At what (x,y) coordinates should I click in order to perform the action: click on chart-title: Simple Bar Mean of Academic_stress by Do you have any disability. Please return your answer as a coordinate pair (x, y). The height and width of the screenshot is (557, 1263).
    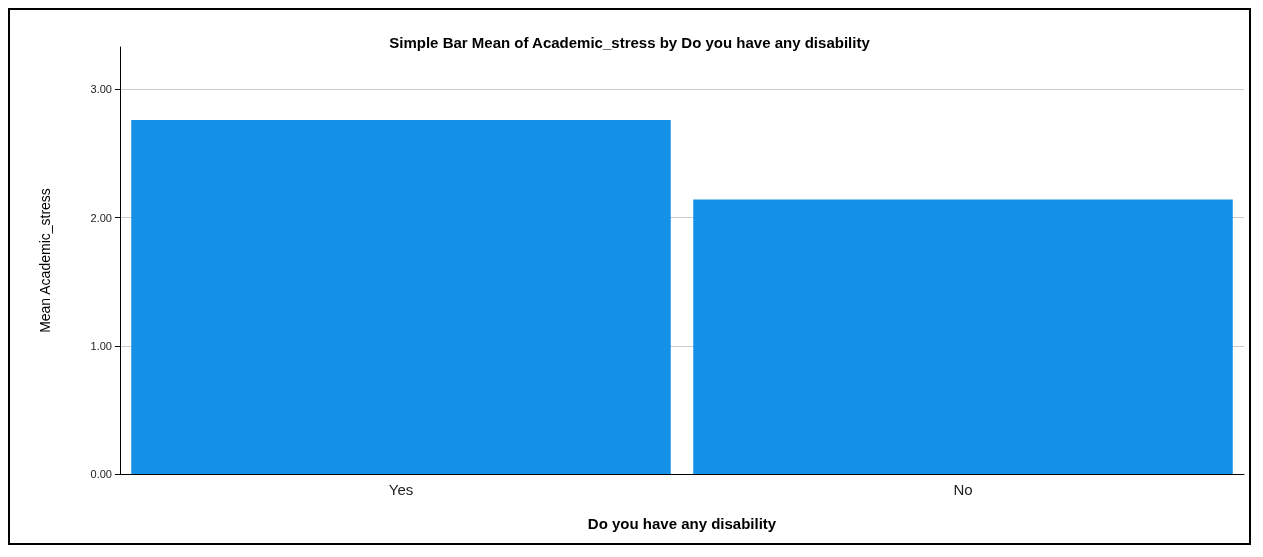
    Looking at the image, I should click on (630, 42).